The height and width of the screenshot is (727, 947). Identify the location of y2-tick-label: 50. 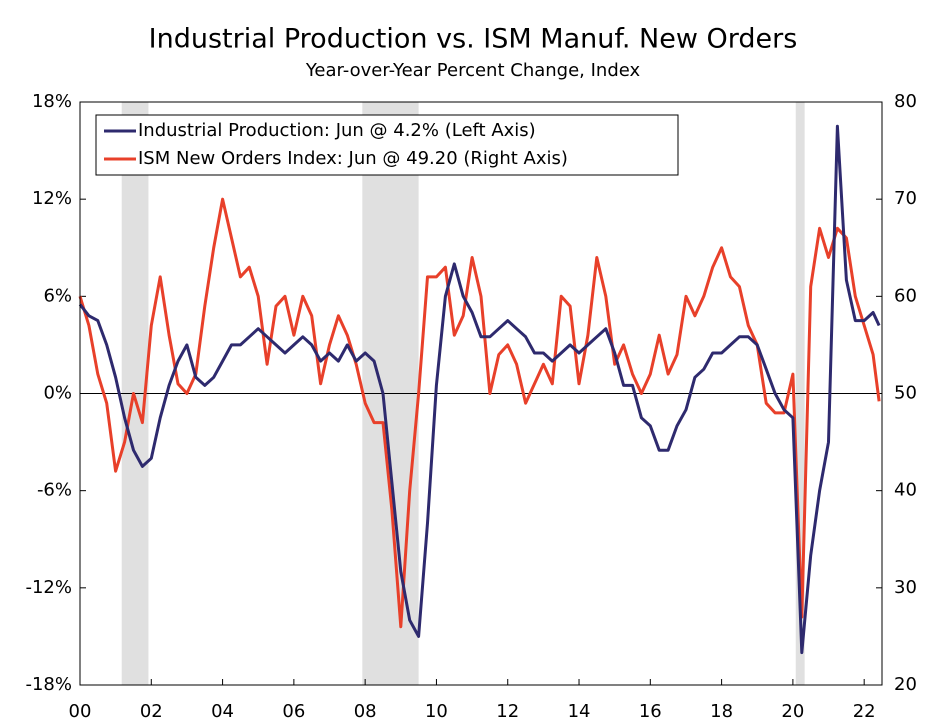
(905, 393).